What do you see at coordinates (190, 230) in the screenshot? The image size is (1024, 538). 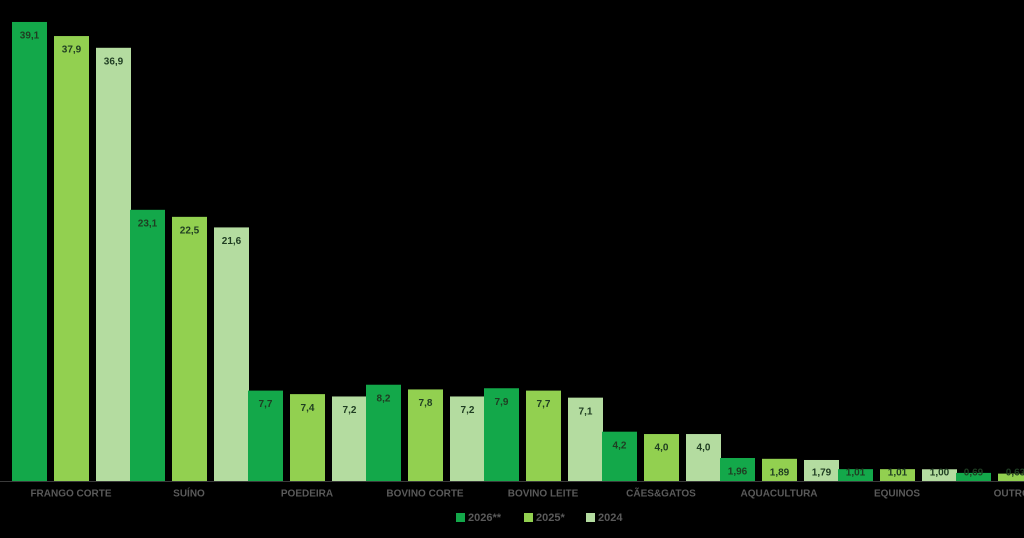 I see `value-label: 22,5` at bounding box center [190, 230].